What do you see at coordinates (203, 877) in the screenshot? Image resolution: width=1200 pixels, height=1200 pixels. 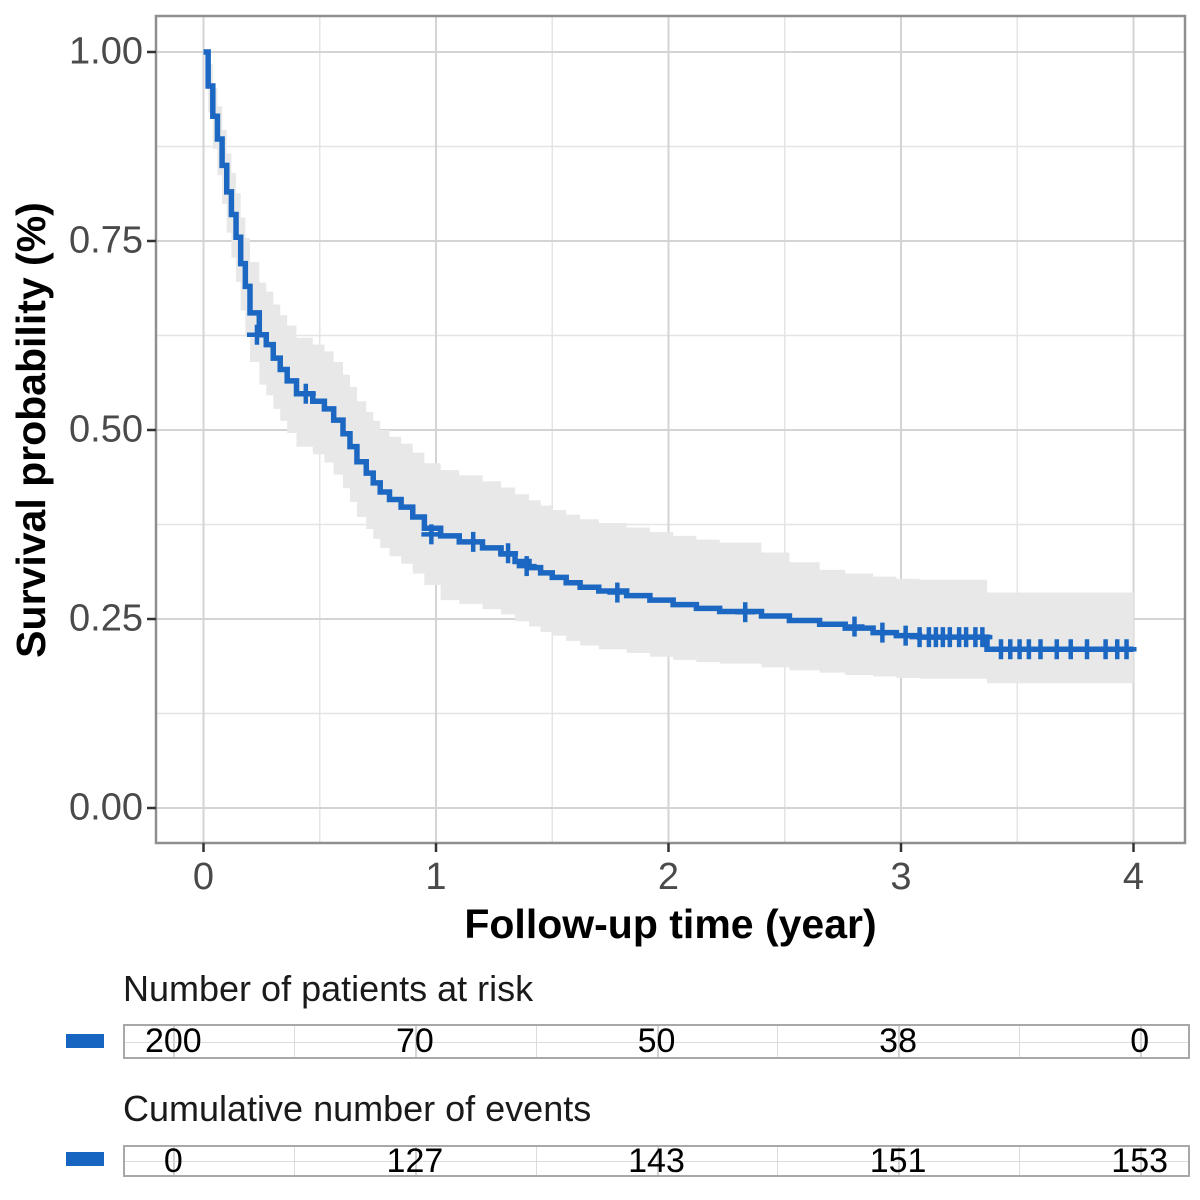 I see `x-tick-label: 0` at bounding box center [203, 877].